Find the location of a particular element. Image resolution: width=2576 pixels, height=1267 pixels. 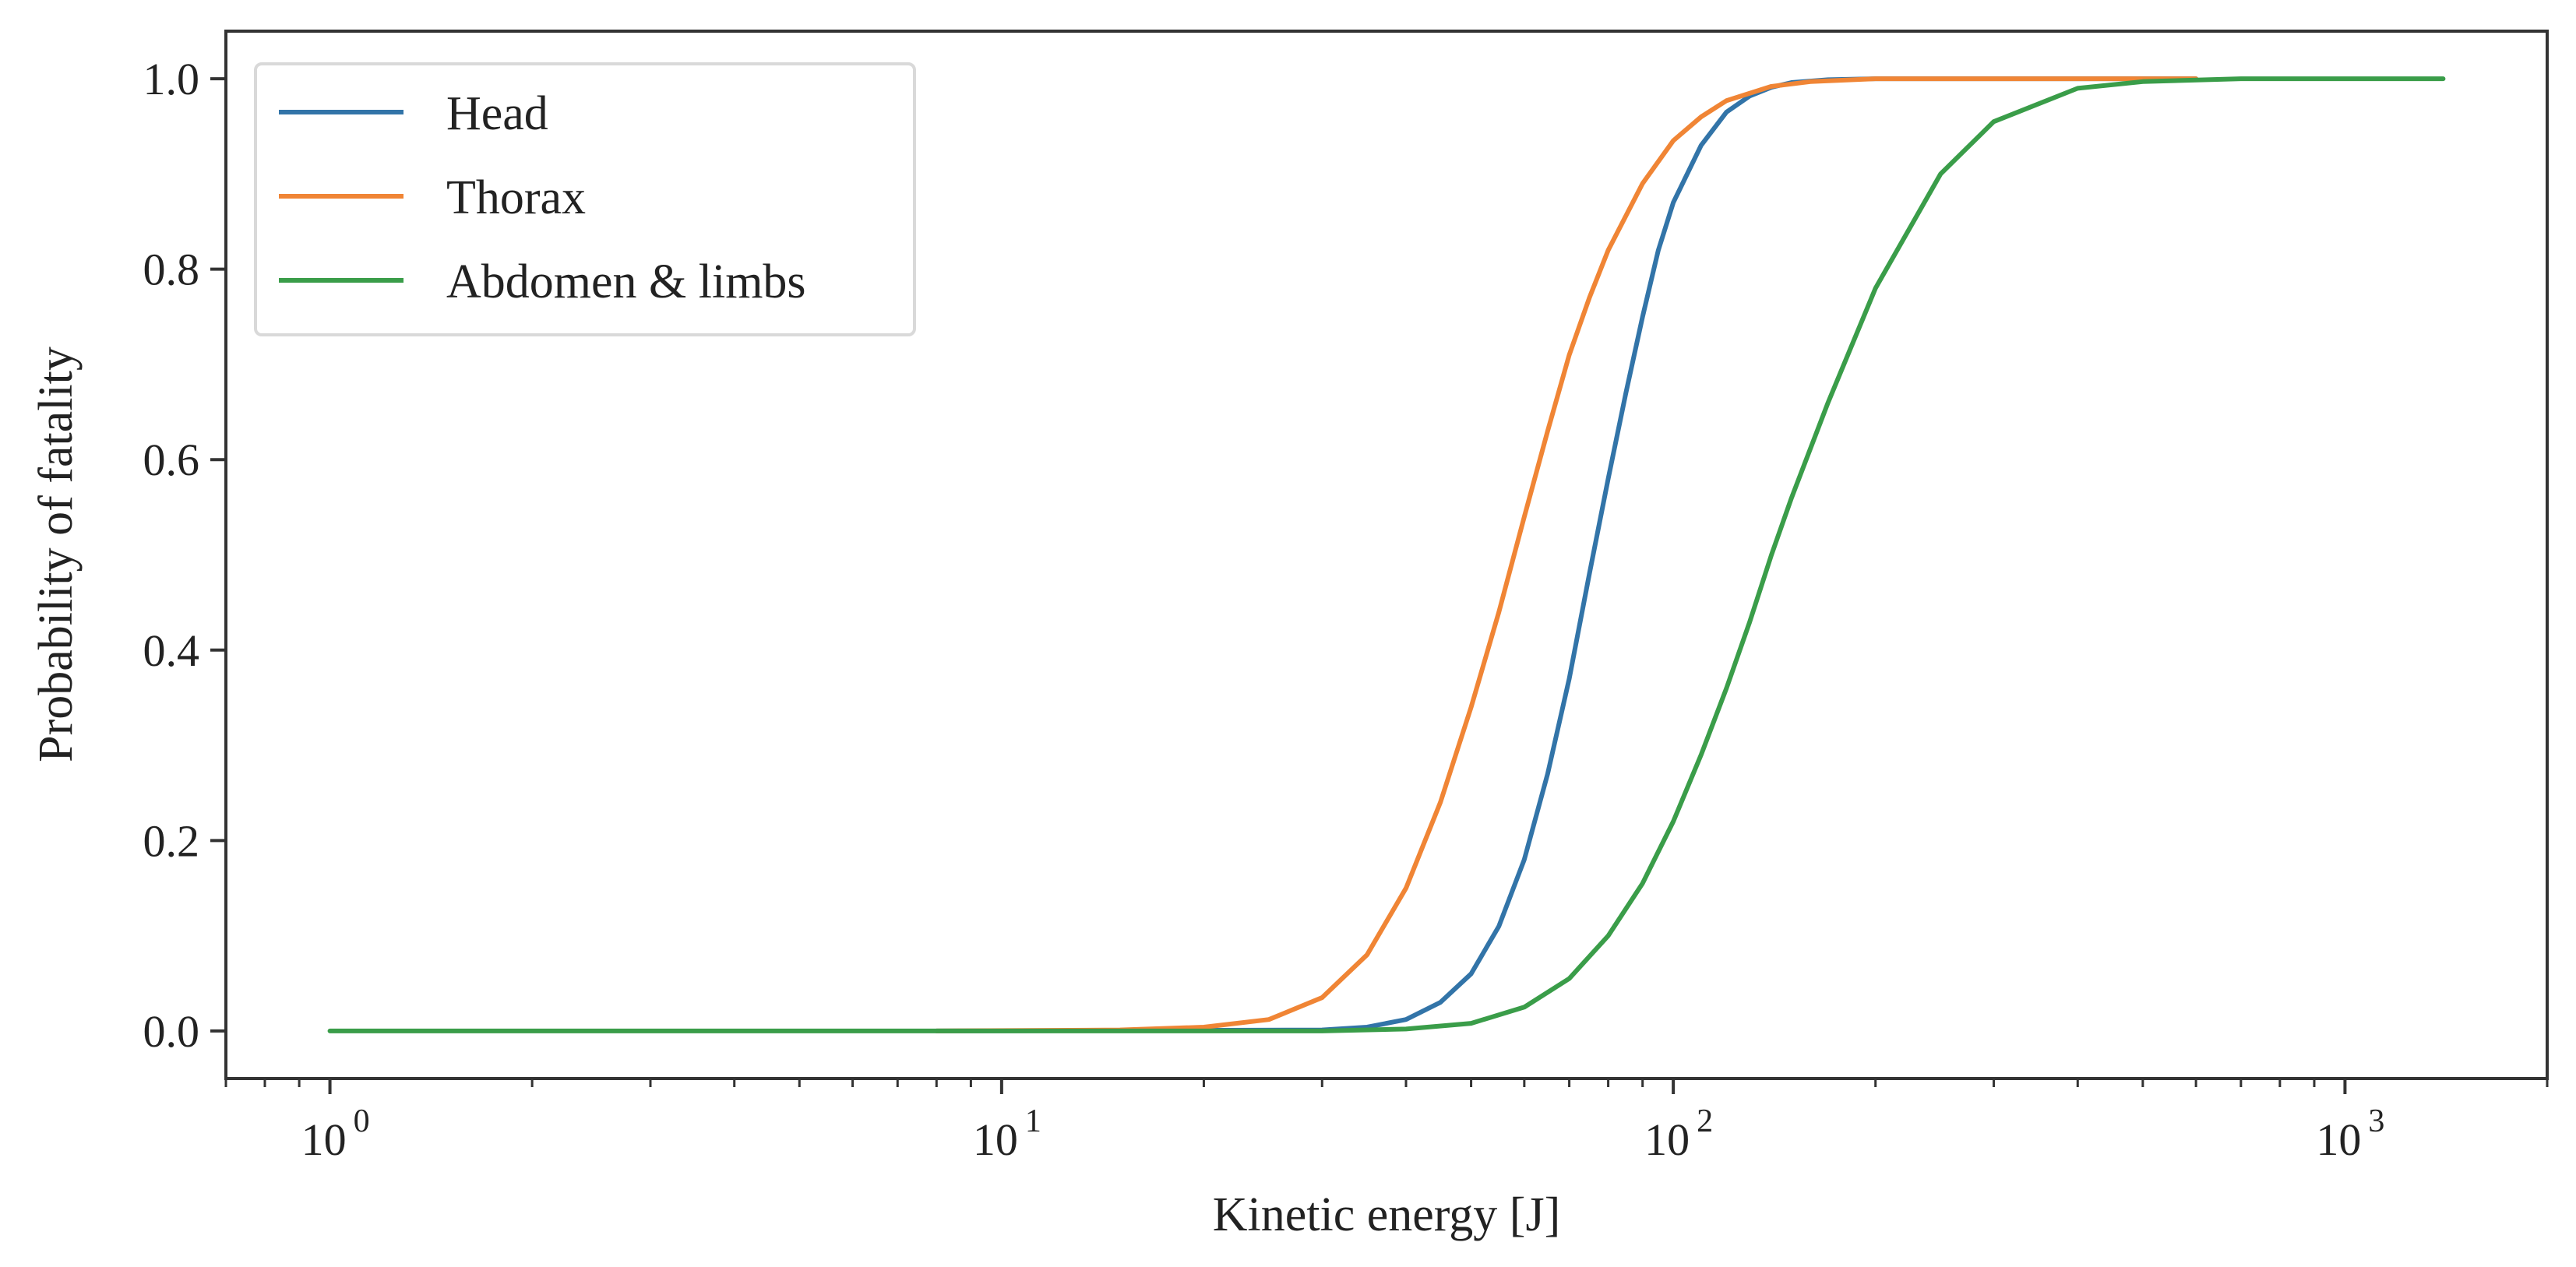

legend-frame is located at coordinates (585, 199).